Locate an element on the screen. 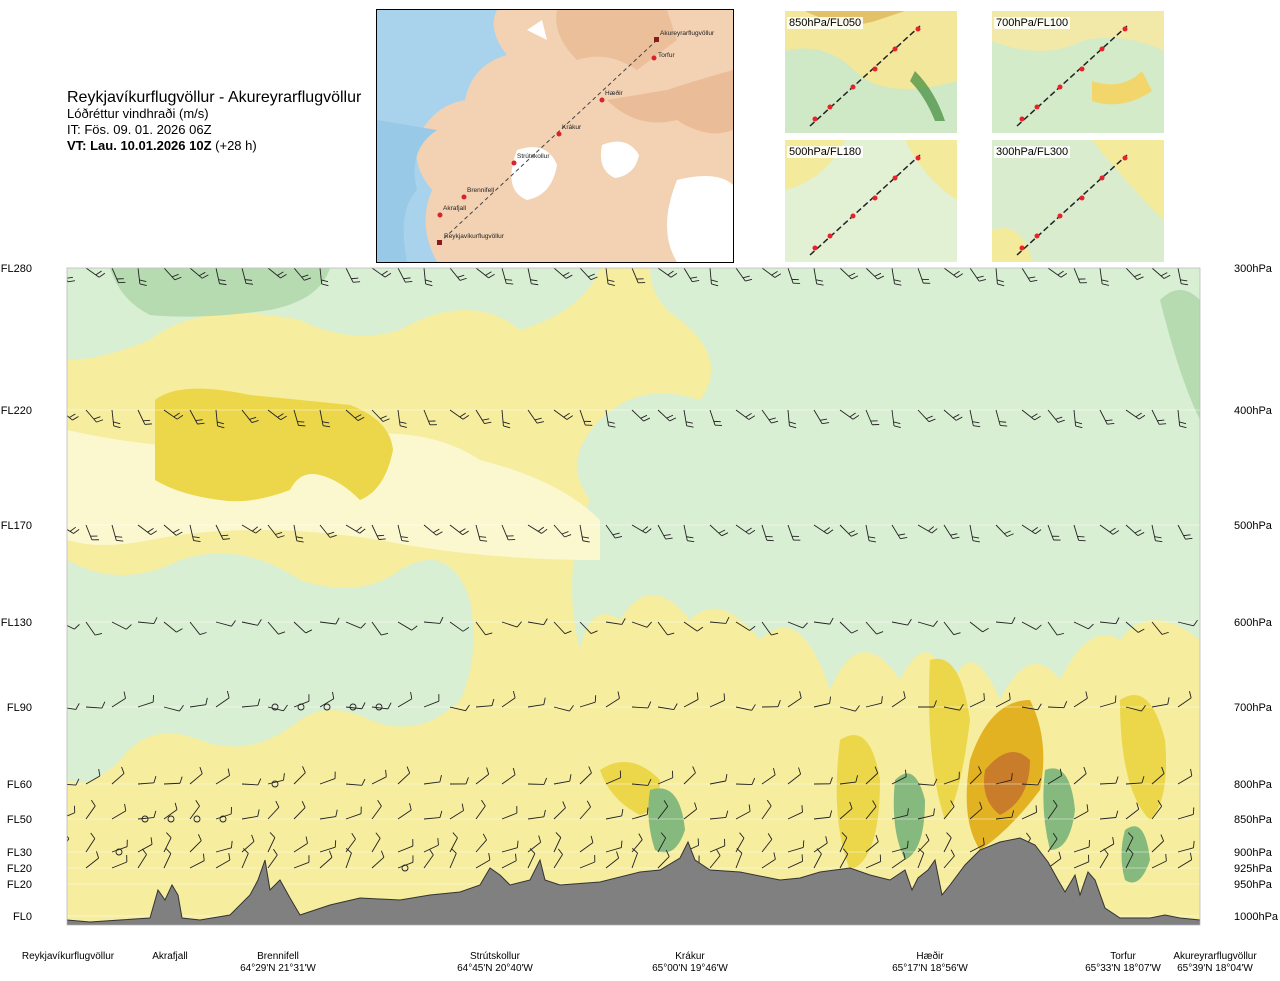 Image resolution: width=1280 pixels, height=981 pixels. route-point-coord: 65°17'N 18°56'W is located at coordinates (930, 968).